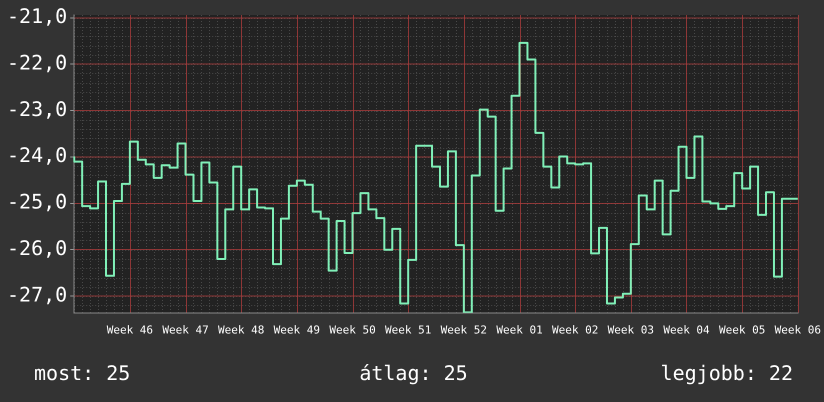 Image resolution: width=824 pixels, height=402 pixels. Describe the element at coordinates (37, 248) in the screenshot. I see `y-tick-label: -26,0` at that location.